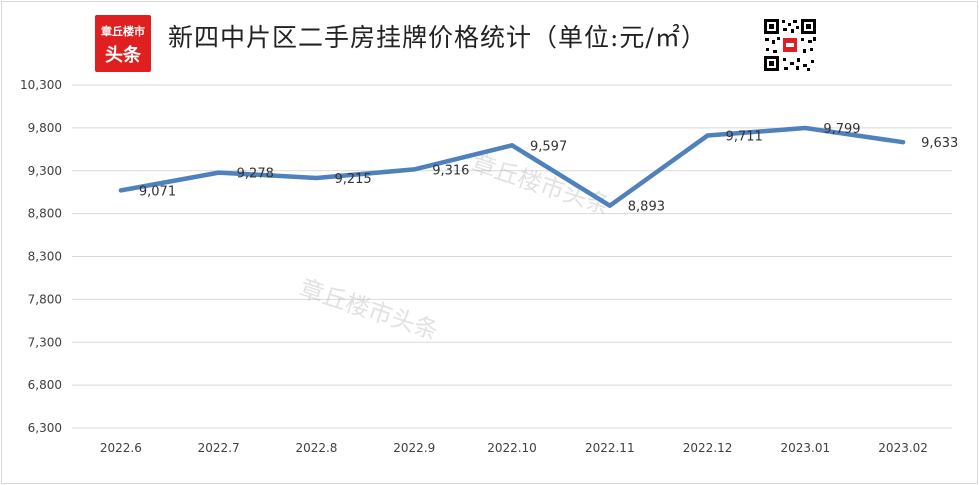 The image size is (979, 485). I want to click on data-label: 9,278, so click(255, 174).